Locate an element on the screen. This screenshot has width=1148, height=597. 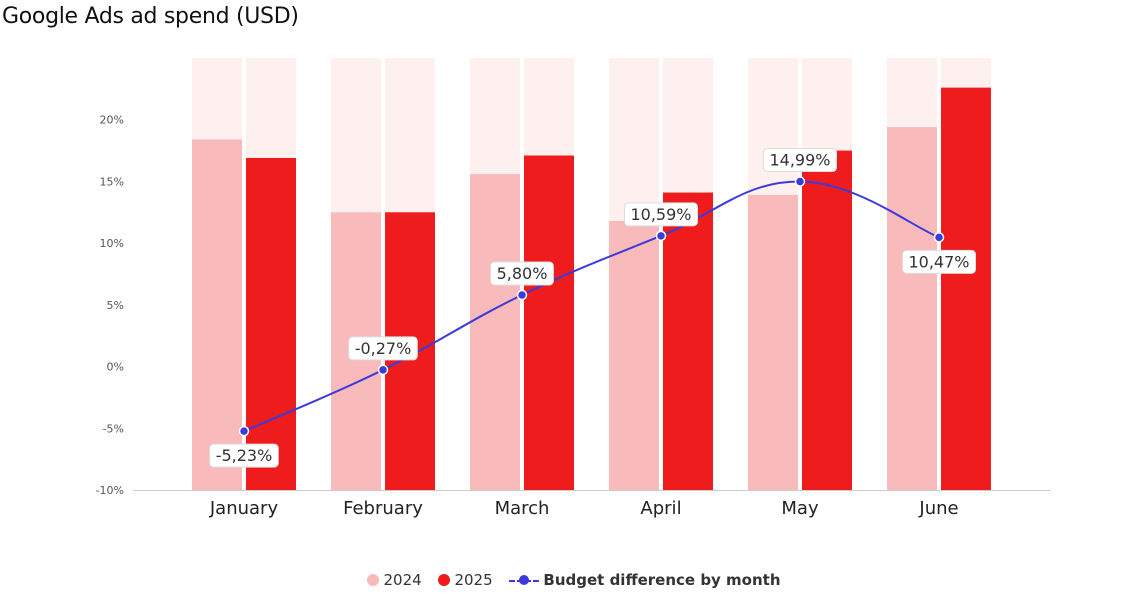
y-axis-ticks: -10% -5% 0% 5% 10% 15% 20% is located at coordinates (110, 305).